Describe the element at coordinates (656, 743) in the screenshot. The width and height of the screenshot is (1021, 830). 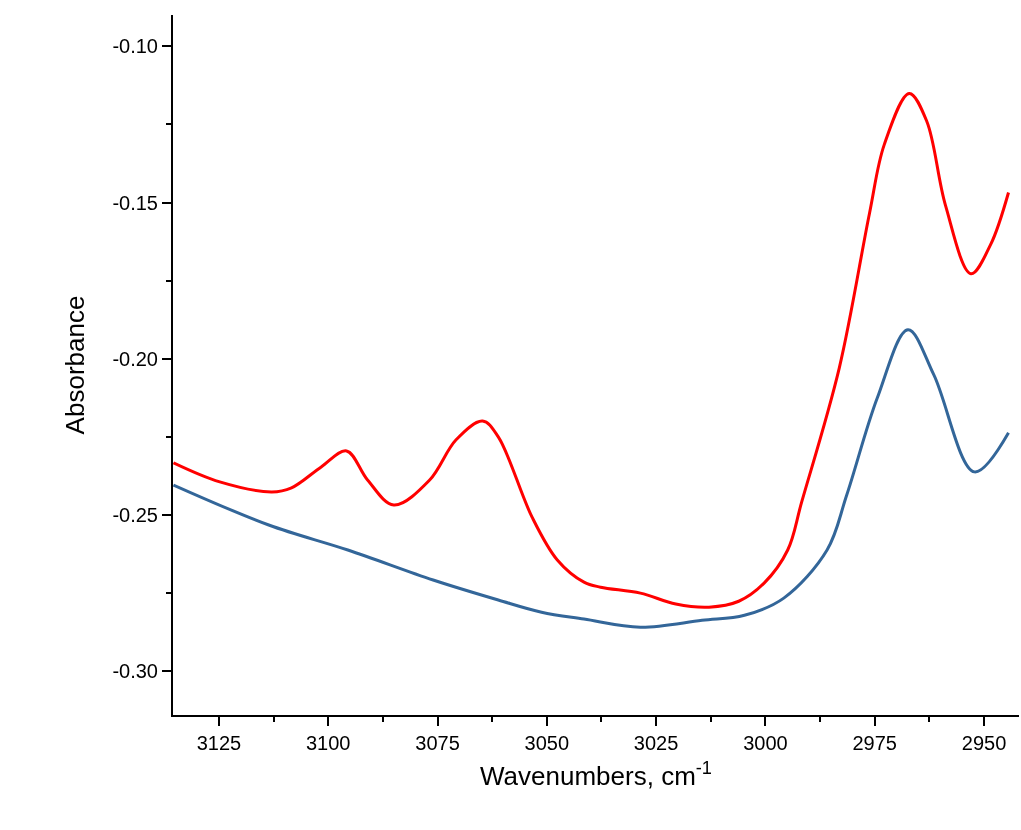
I see `x-tick-label: 3025` at that location.